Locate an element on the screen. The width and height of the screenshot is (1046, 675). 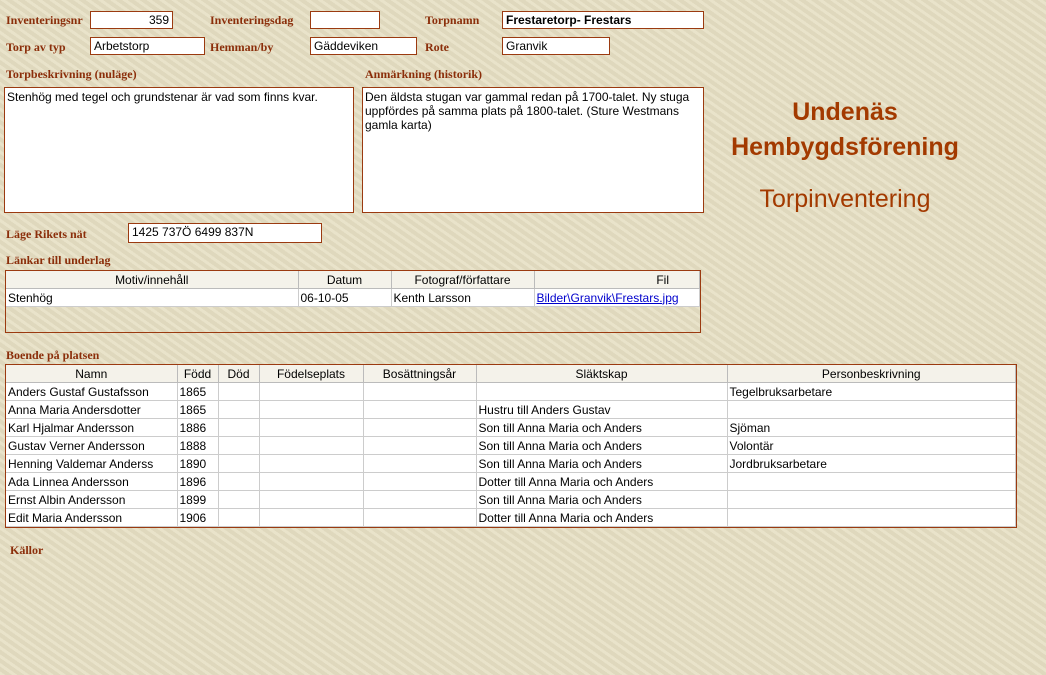
cell: 1886 is located at coordinates (197, 427).